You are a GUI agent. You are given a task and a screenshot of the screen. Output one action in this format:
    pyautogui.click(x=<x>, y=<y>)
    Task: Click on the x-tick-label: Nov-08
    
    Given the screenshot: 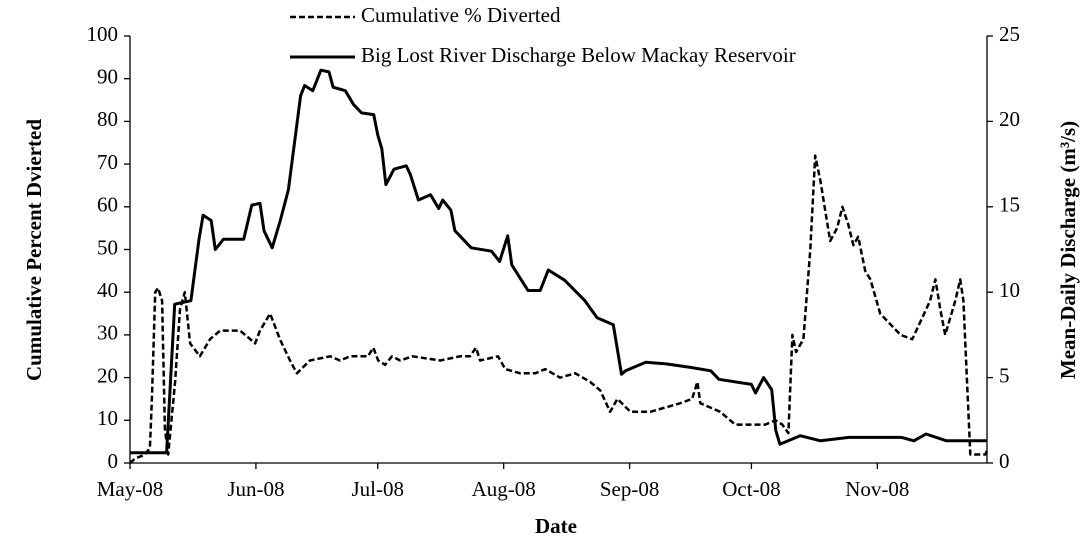 What is the action you would take?
    pyautogui.click(x=877, y=489)
    